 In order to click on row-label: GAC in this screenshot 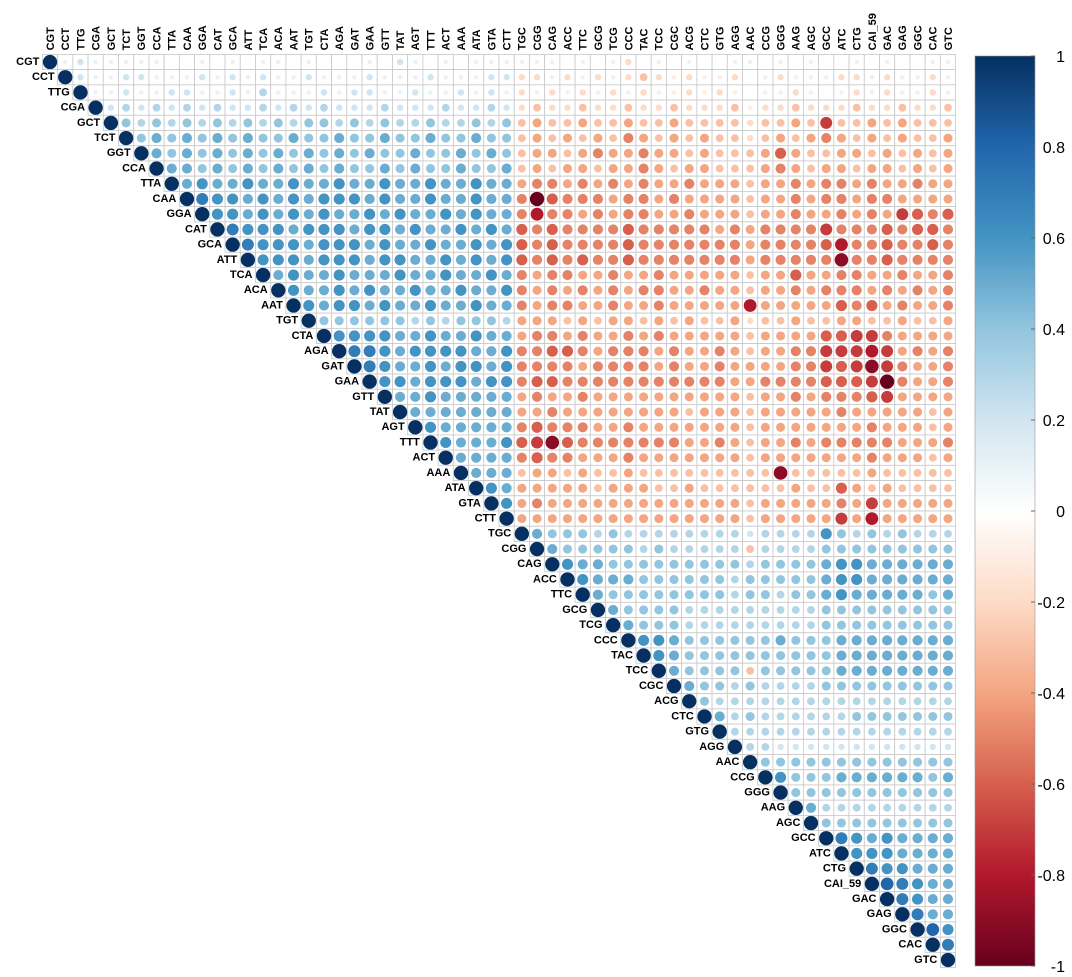, I will do `click(864, 899)`.